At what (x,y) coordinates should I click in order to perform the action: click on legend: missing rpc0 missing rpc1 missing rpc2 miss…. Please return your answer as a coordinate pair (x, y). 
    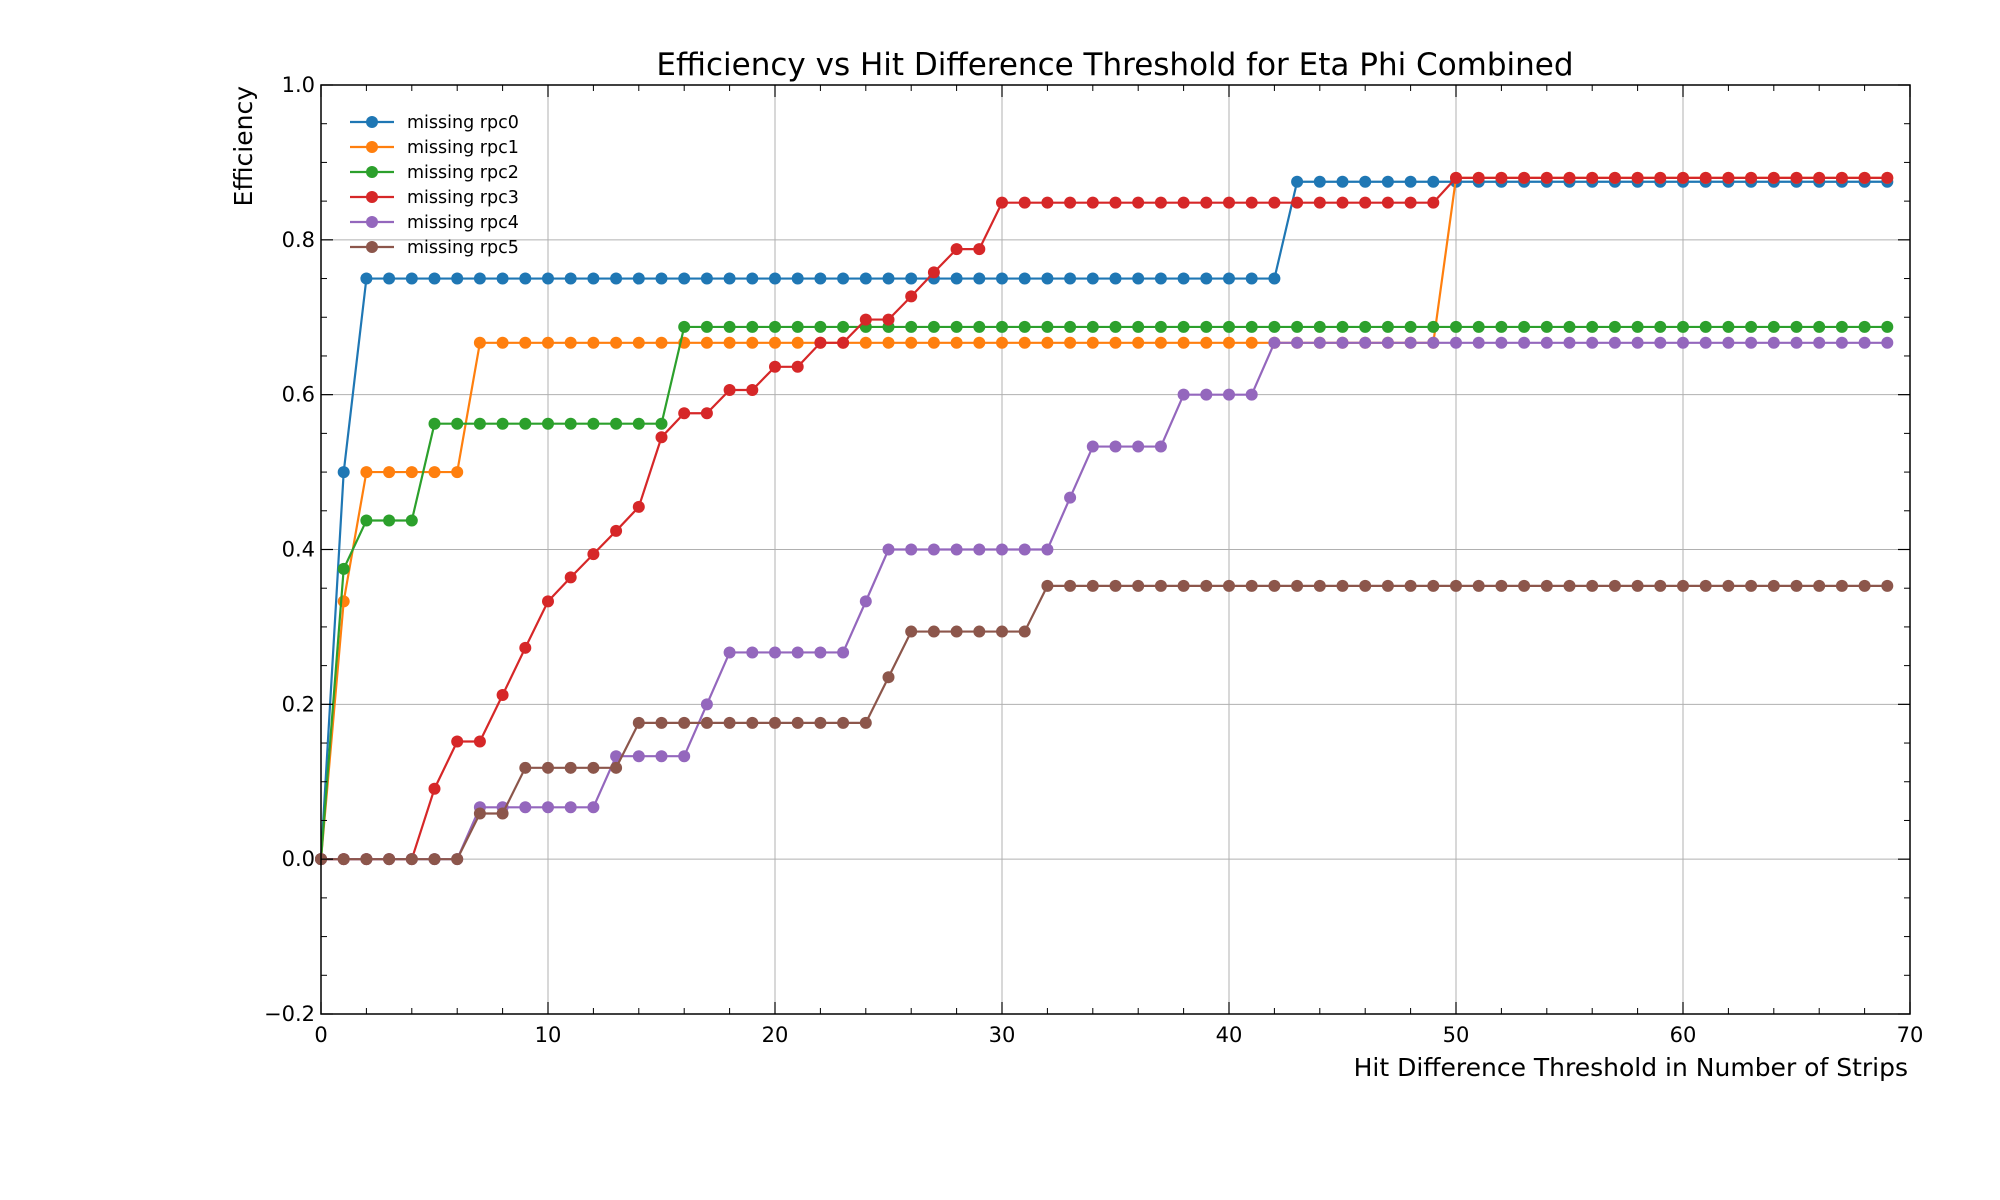
    Looking at the image, I should click on (434, 185).